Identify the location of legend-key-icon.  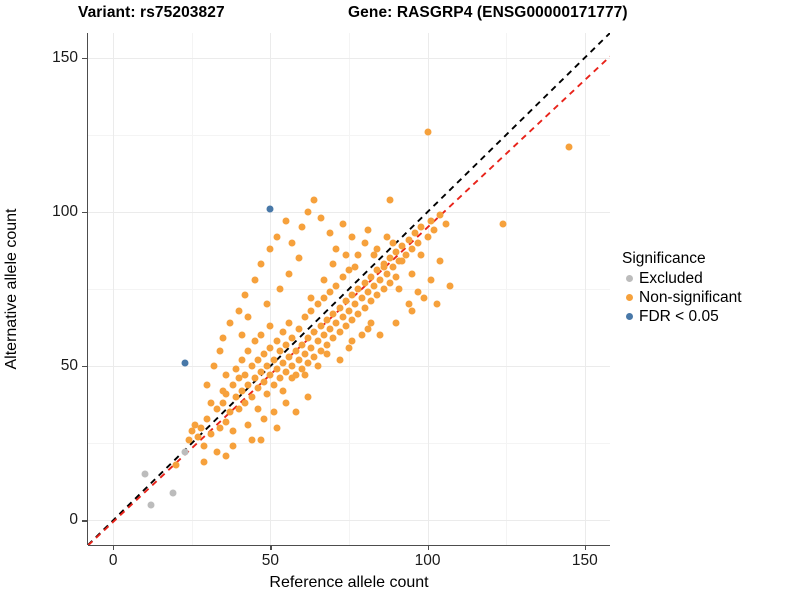
(629, 297).